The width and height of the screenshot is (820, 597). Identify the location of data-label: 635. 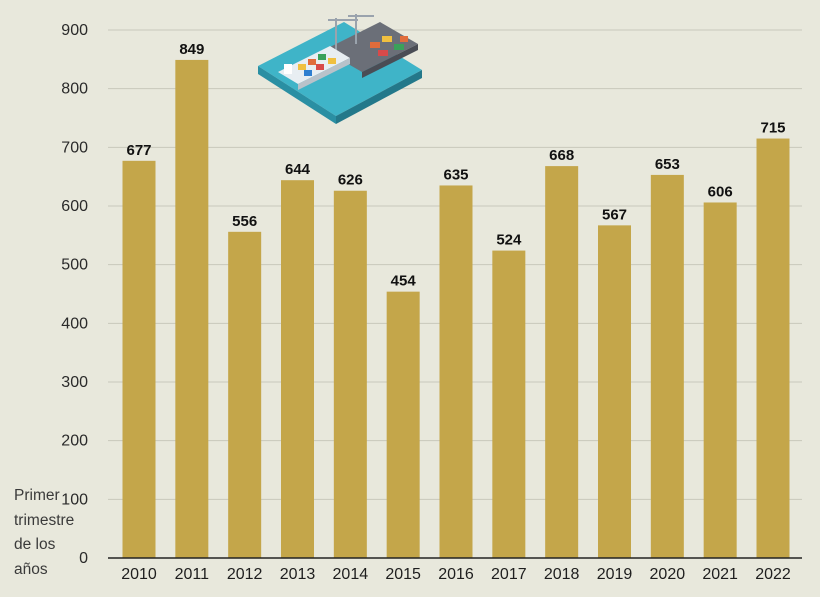
(455, 174).